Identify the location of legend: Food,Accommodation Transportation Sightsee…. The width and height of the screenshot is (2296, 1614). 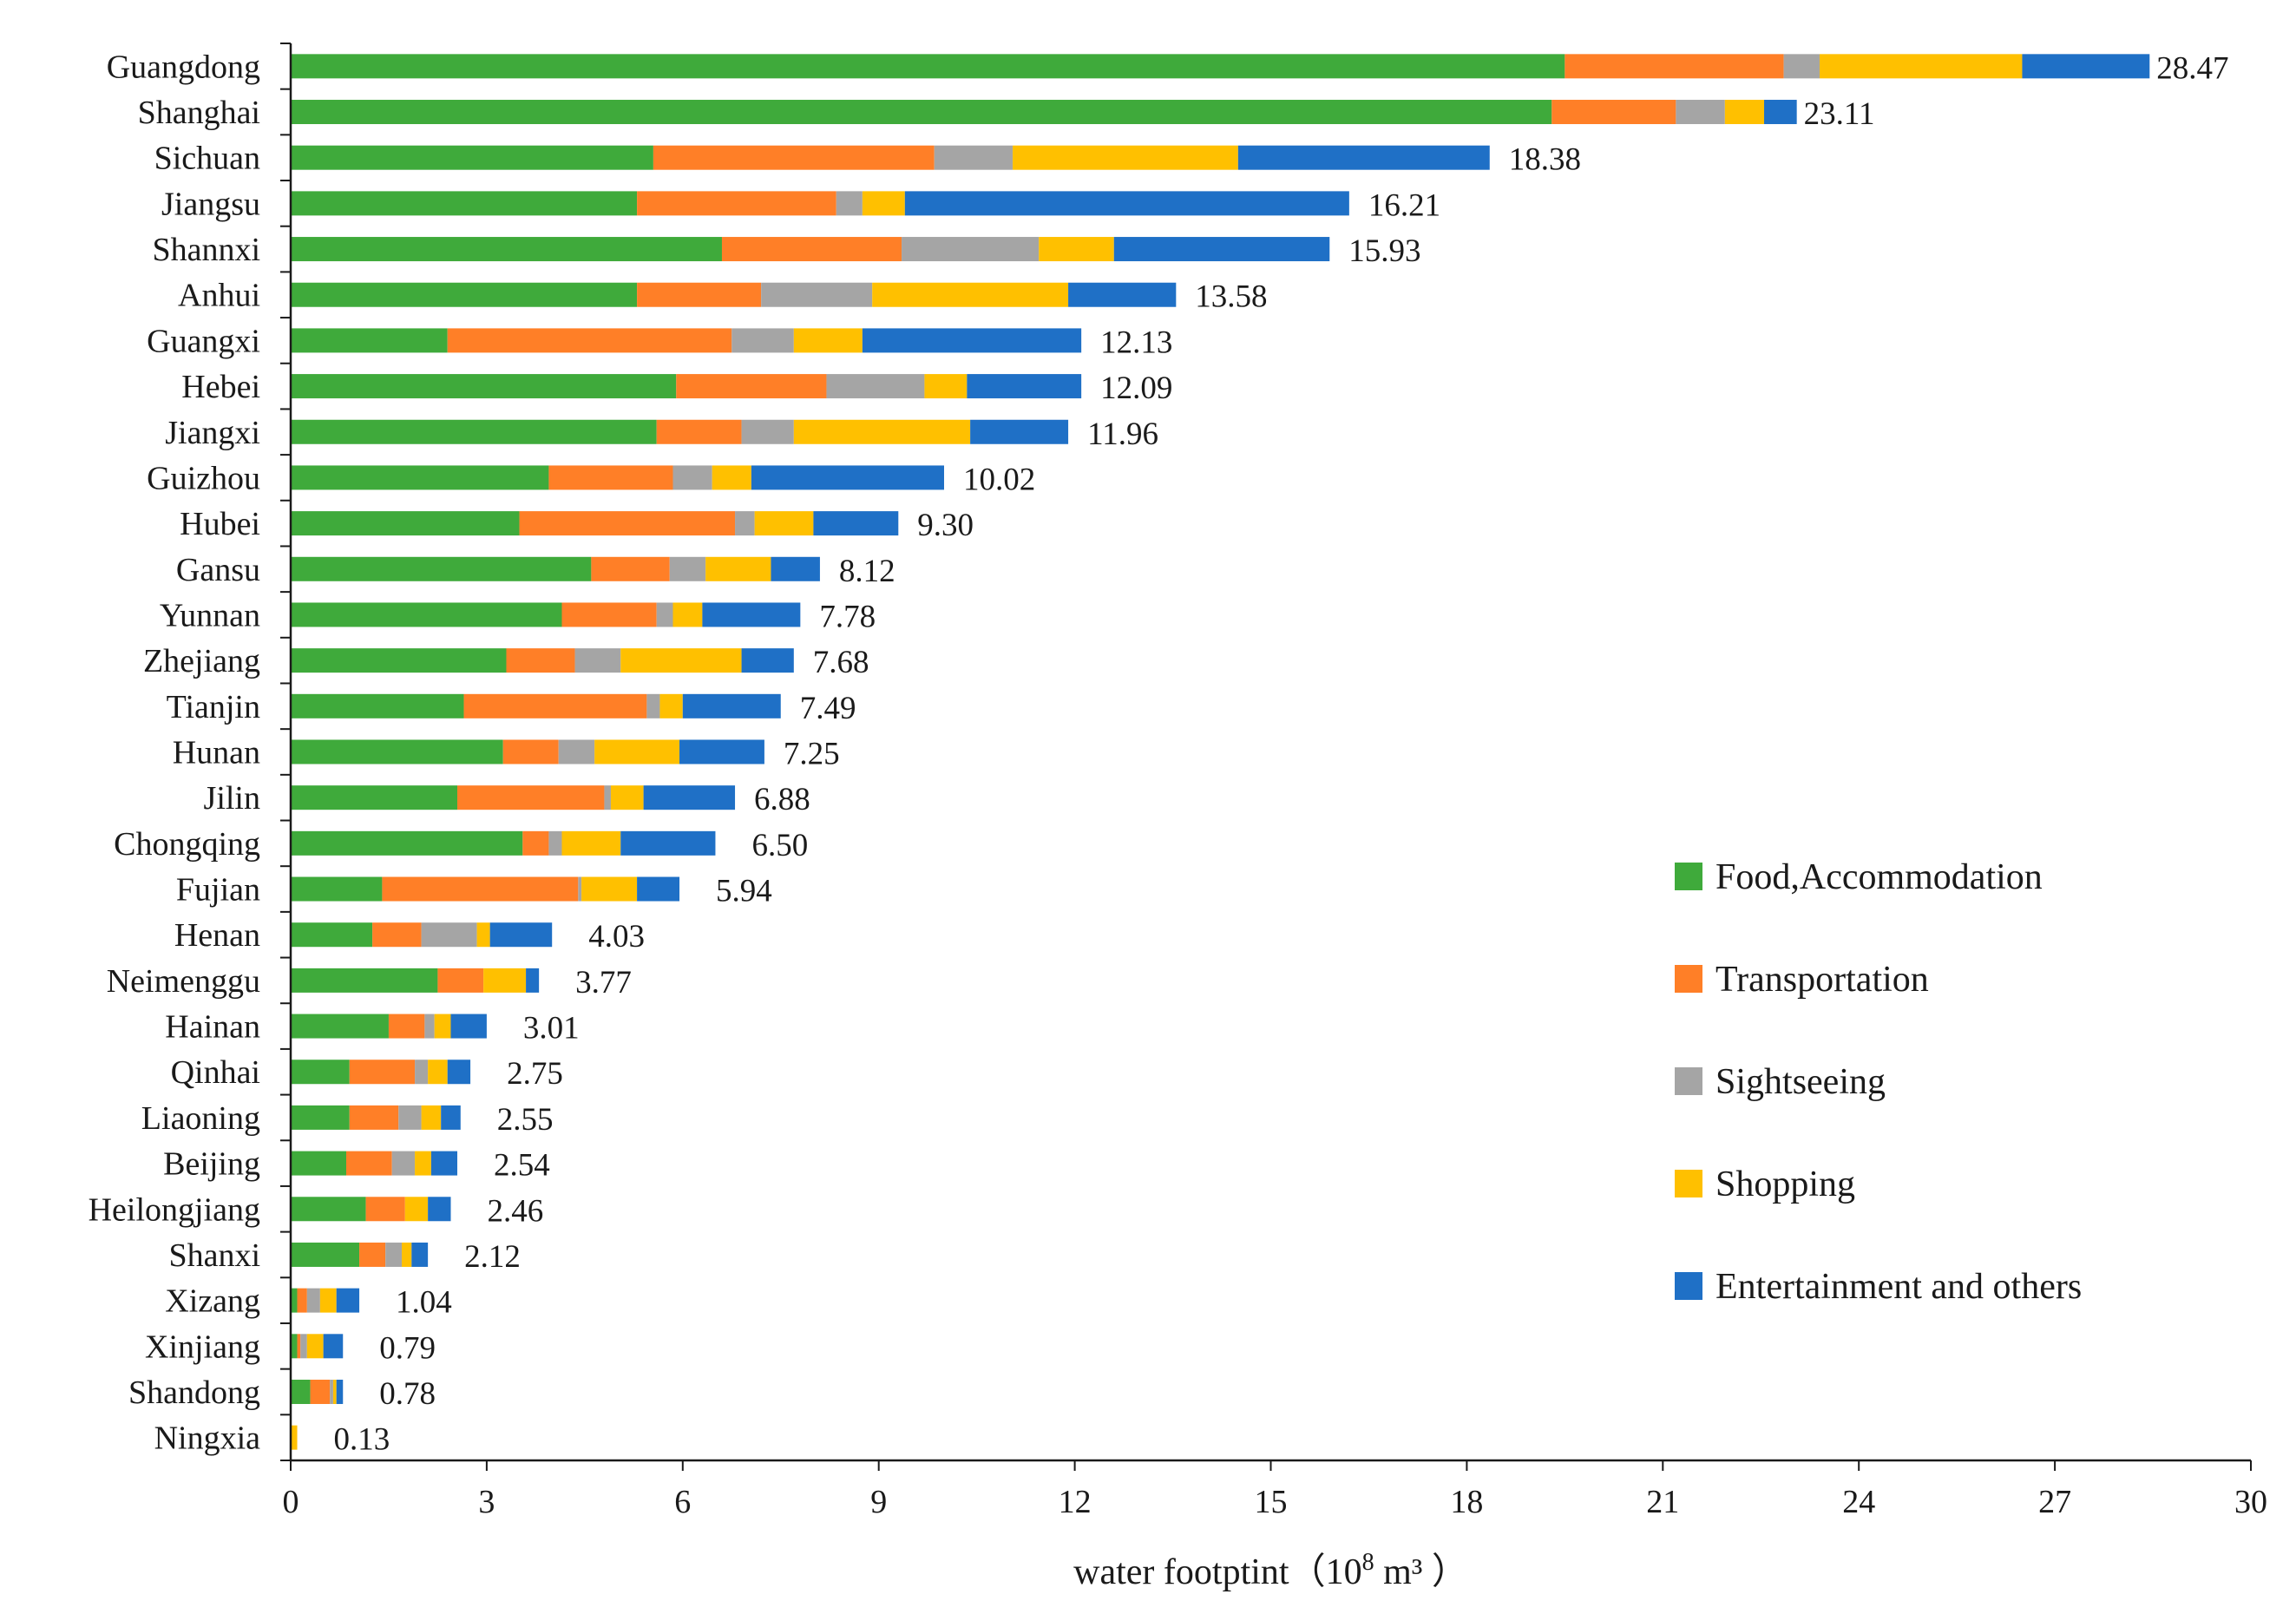
(1878, 1082).